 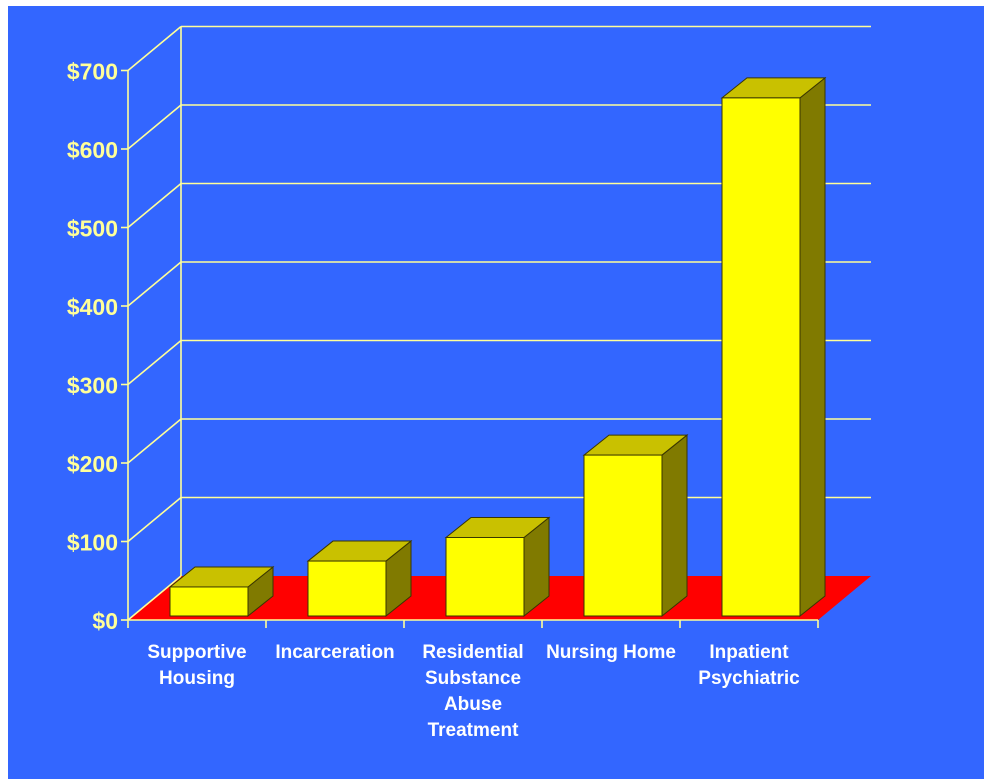 What do you see at coordinates (92, 72) in the screenshot?
I see `y-tick-label: $700` at bounding box center [92, 72].